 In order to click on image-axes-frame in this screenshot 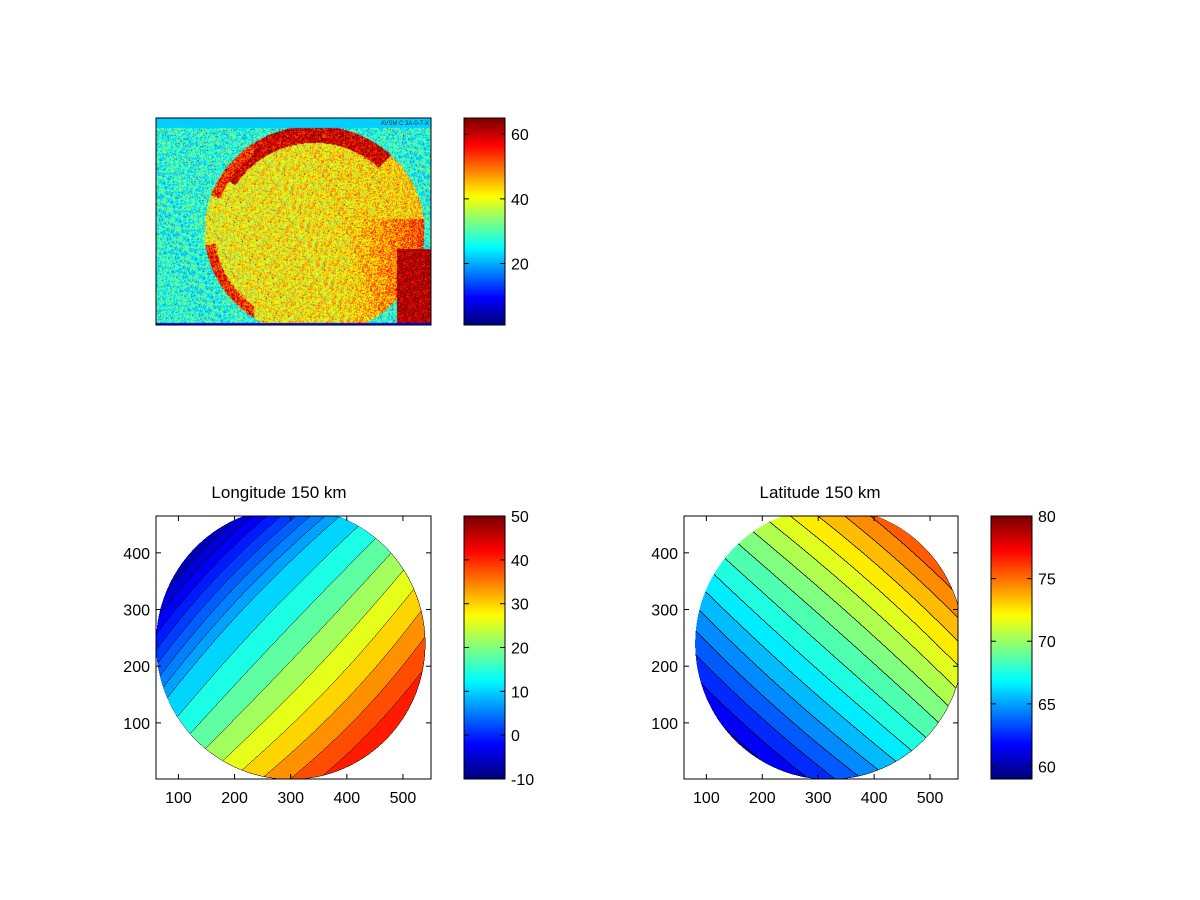, I will do `click(293, 221)`.